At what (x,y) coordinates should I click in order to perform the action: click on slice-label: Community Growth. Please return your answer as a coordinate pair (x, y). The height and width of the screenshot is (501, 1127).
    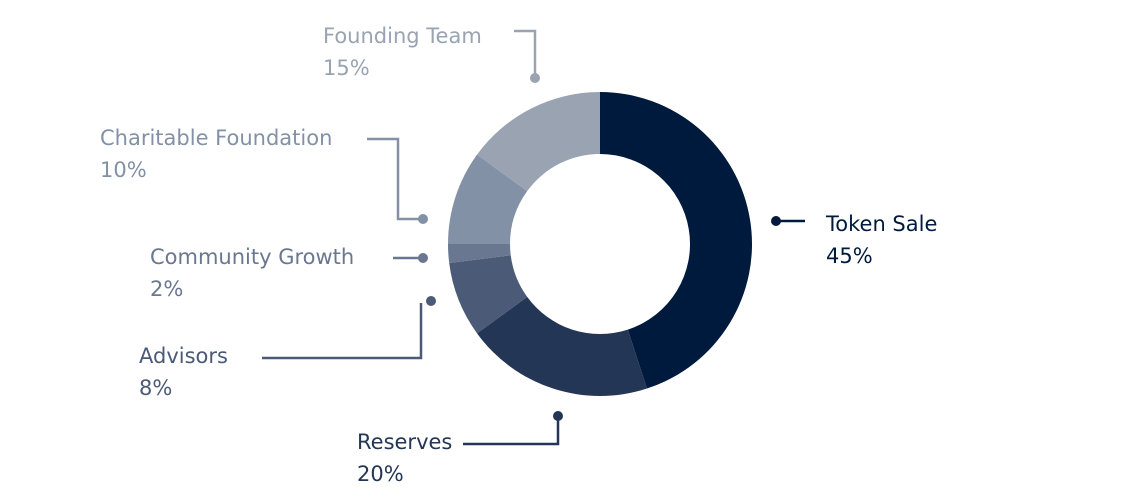
    Looking at the image, I should click on (252, 257).